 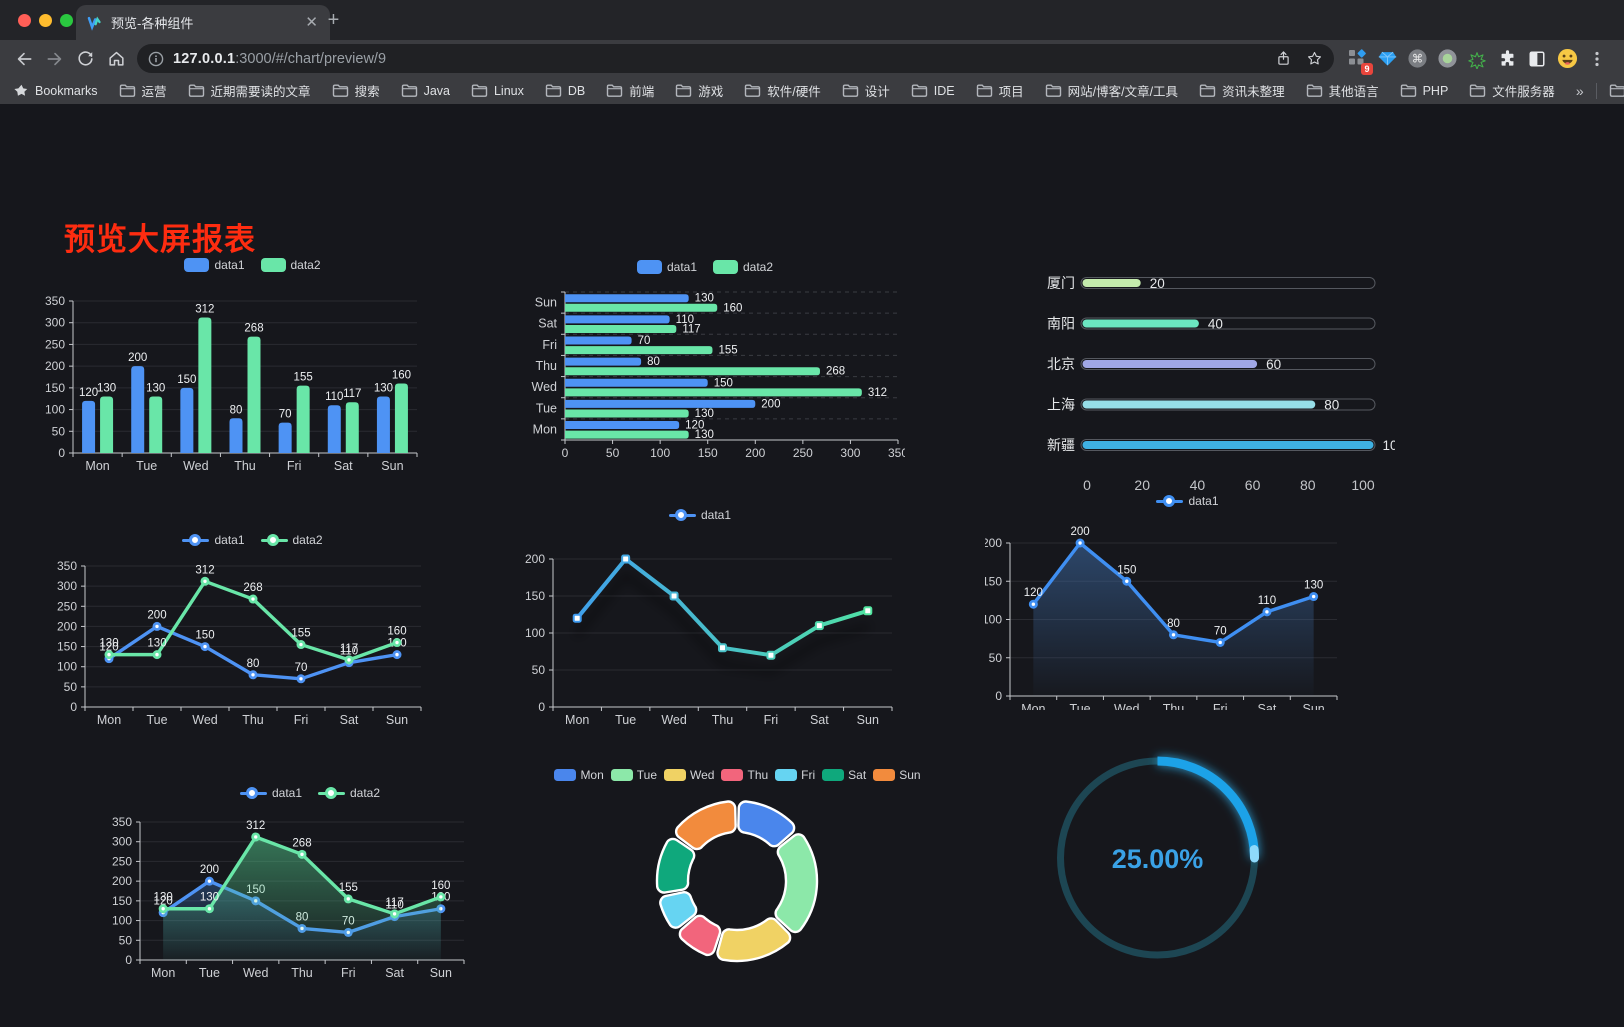 I want to click on forward-button, so click(x=54, y=58).